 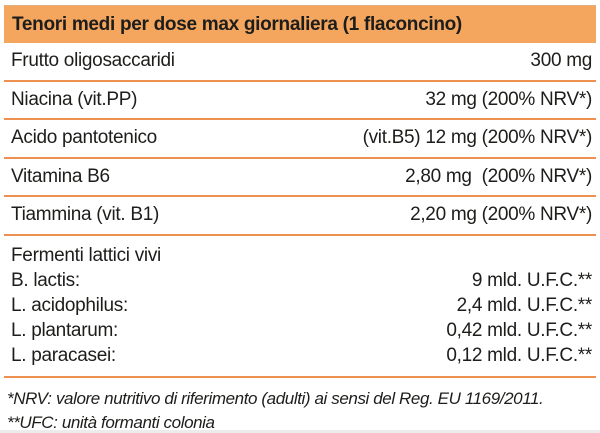 What do you see at coordinates (300, 62) in the screenshot?
I see `nutrient-row: Frutto oligosaccaridi 300 mg` at bounding box center [300, 62].